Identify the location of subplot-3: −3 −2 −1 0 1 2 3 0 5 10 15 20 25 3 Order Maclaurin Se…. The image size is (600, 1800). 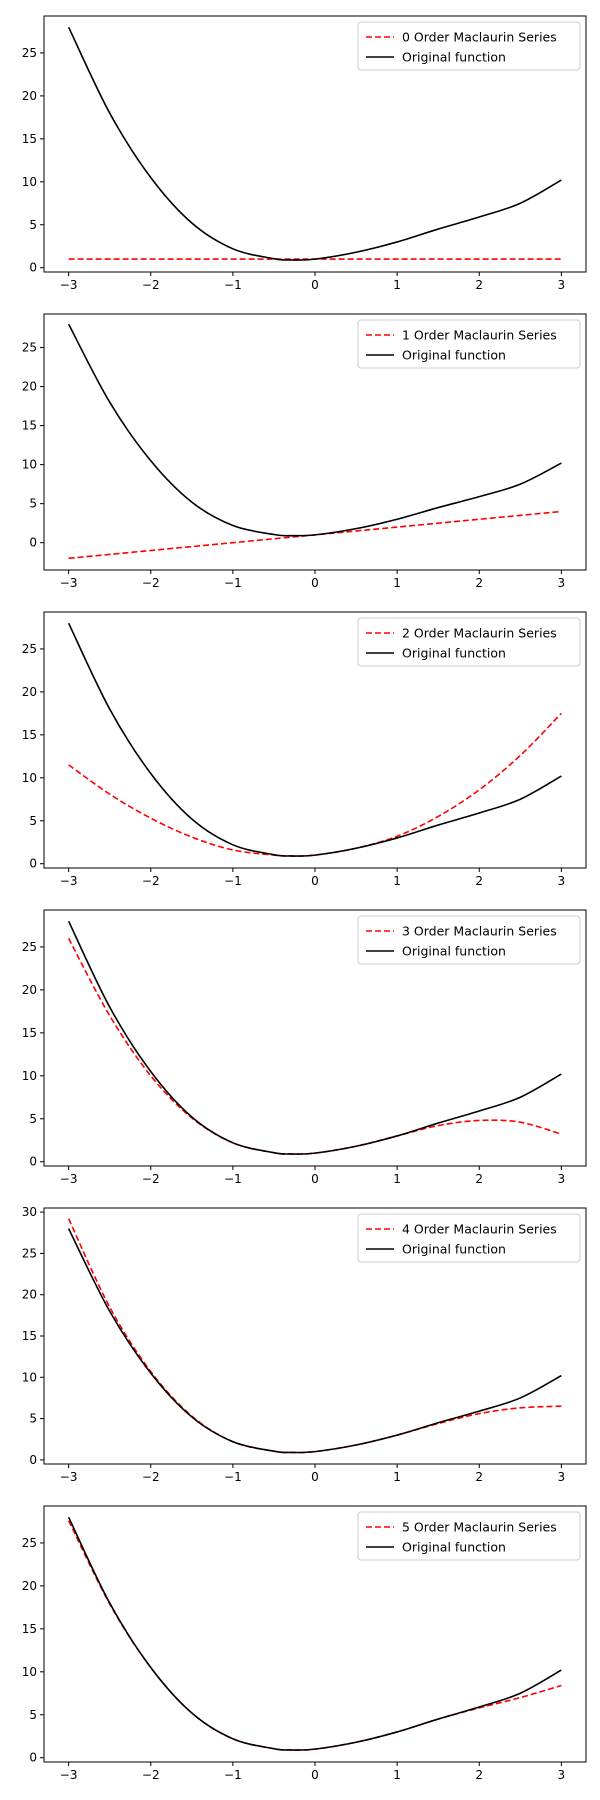
(304, 1047).